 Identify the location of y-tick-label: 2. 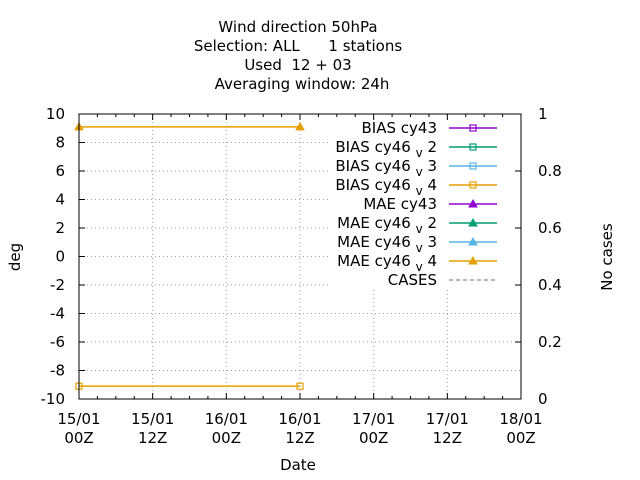
(60, 228).